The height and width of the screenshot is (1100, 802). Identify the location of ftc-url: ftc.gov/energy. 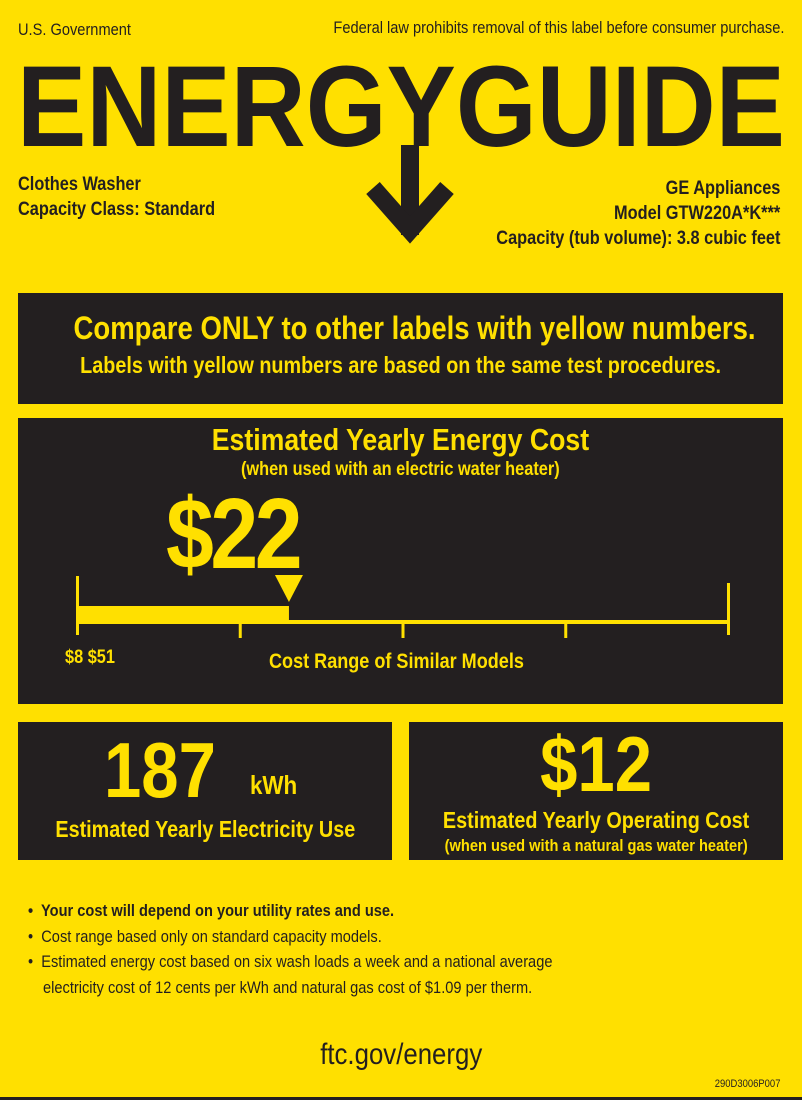
(401, 1054).